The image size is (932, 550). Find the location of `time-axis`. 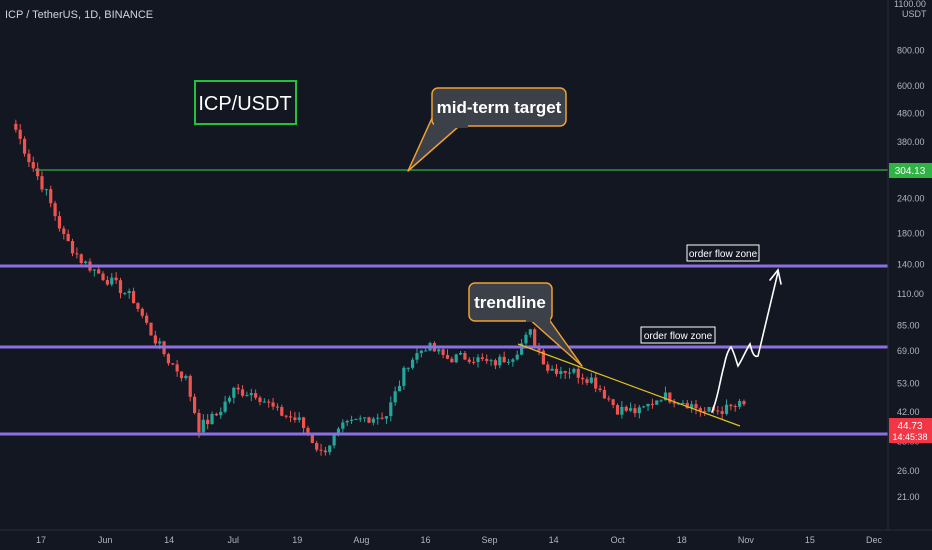

time-axis is located at coordinates (466, 540).